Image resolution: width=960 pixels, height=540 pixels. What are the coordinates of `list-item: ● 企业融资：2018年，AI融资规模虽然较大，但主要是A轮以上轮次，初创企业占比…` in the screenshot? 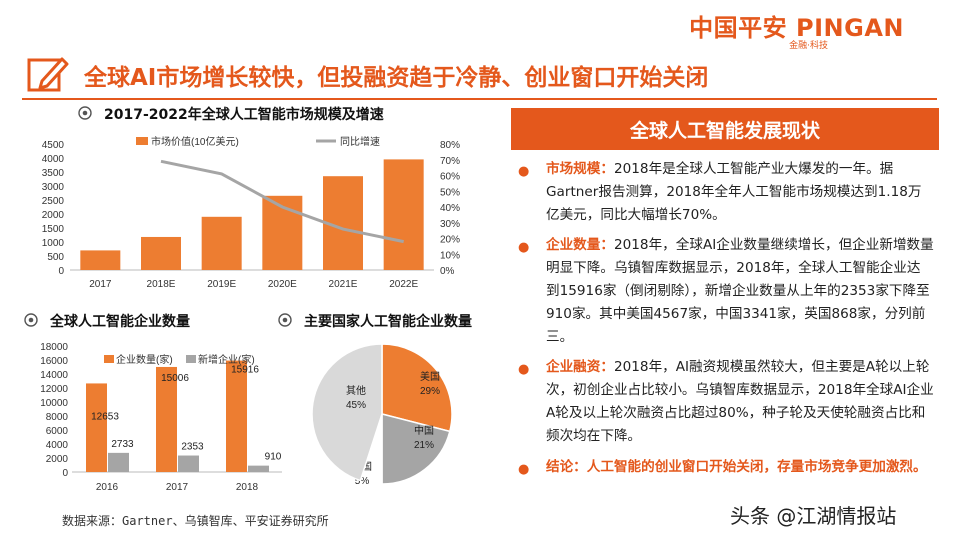 It's located at (724, 401).